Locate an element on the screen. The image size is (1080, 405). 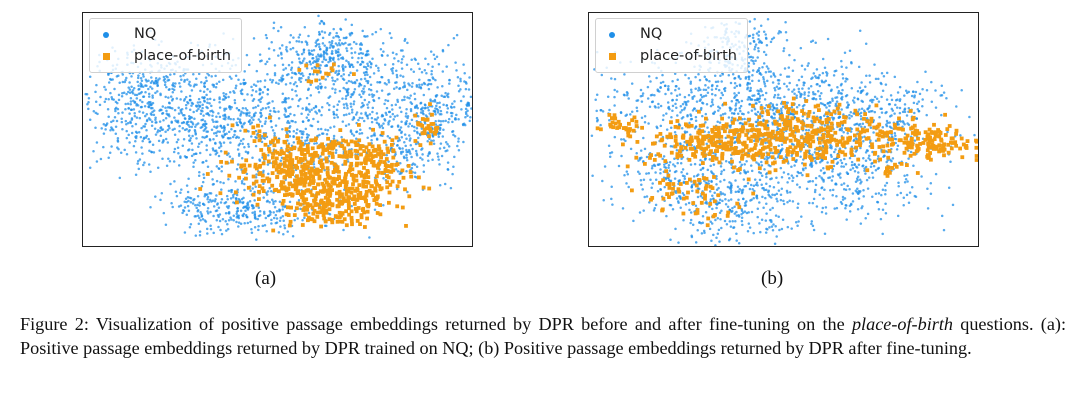
place-of-birth-marker-icon is located at coordinates (106, 56).